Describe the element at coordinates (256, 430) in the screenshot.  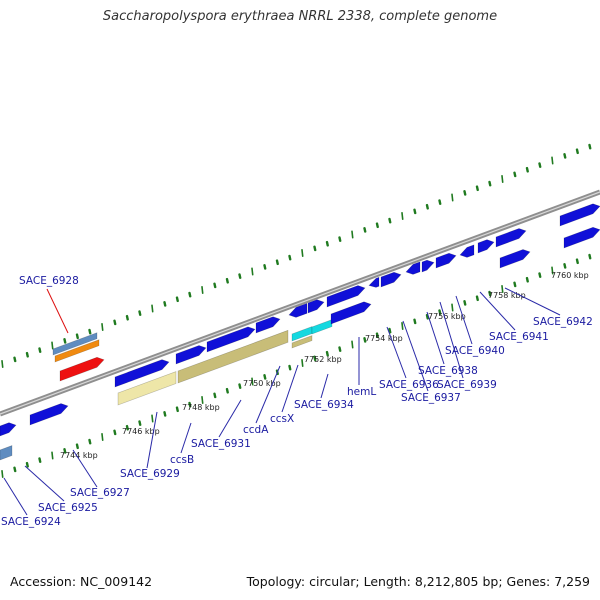
I see `gene-label: ccdA` at that location.